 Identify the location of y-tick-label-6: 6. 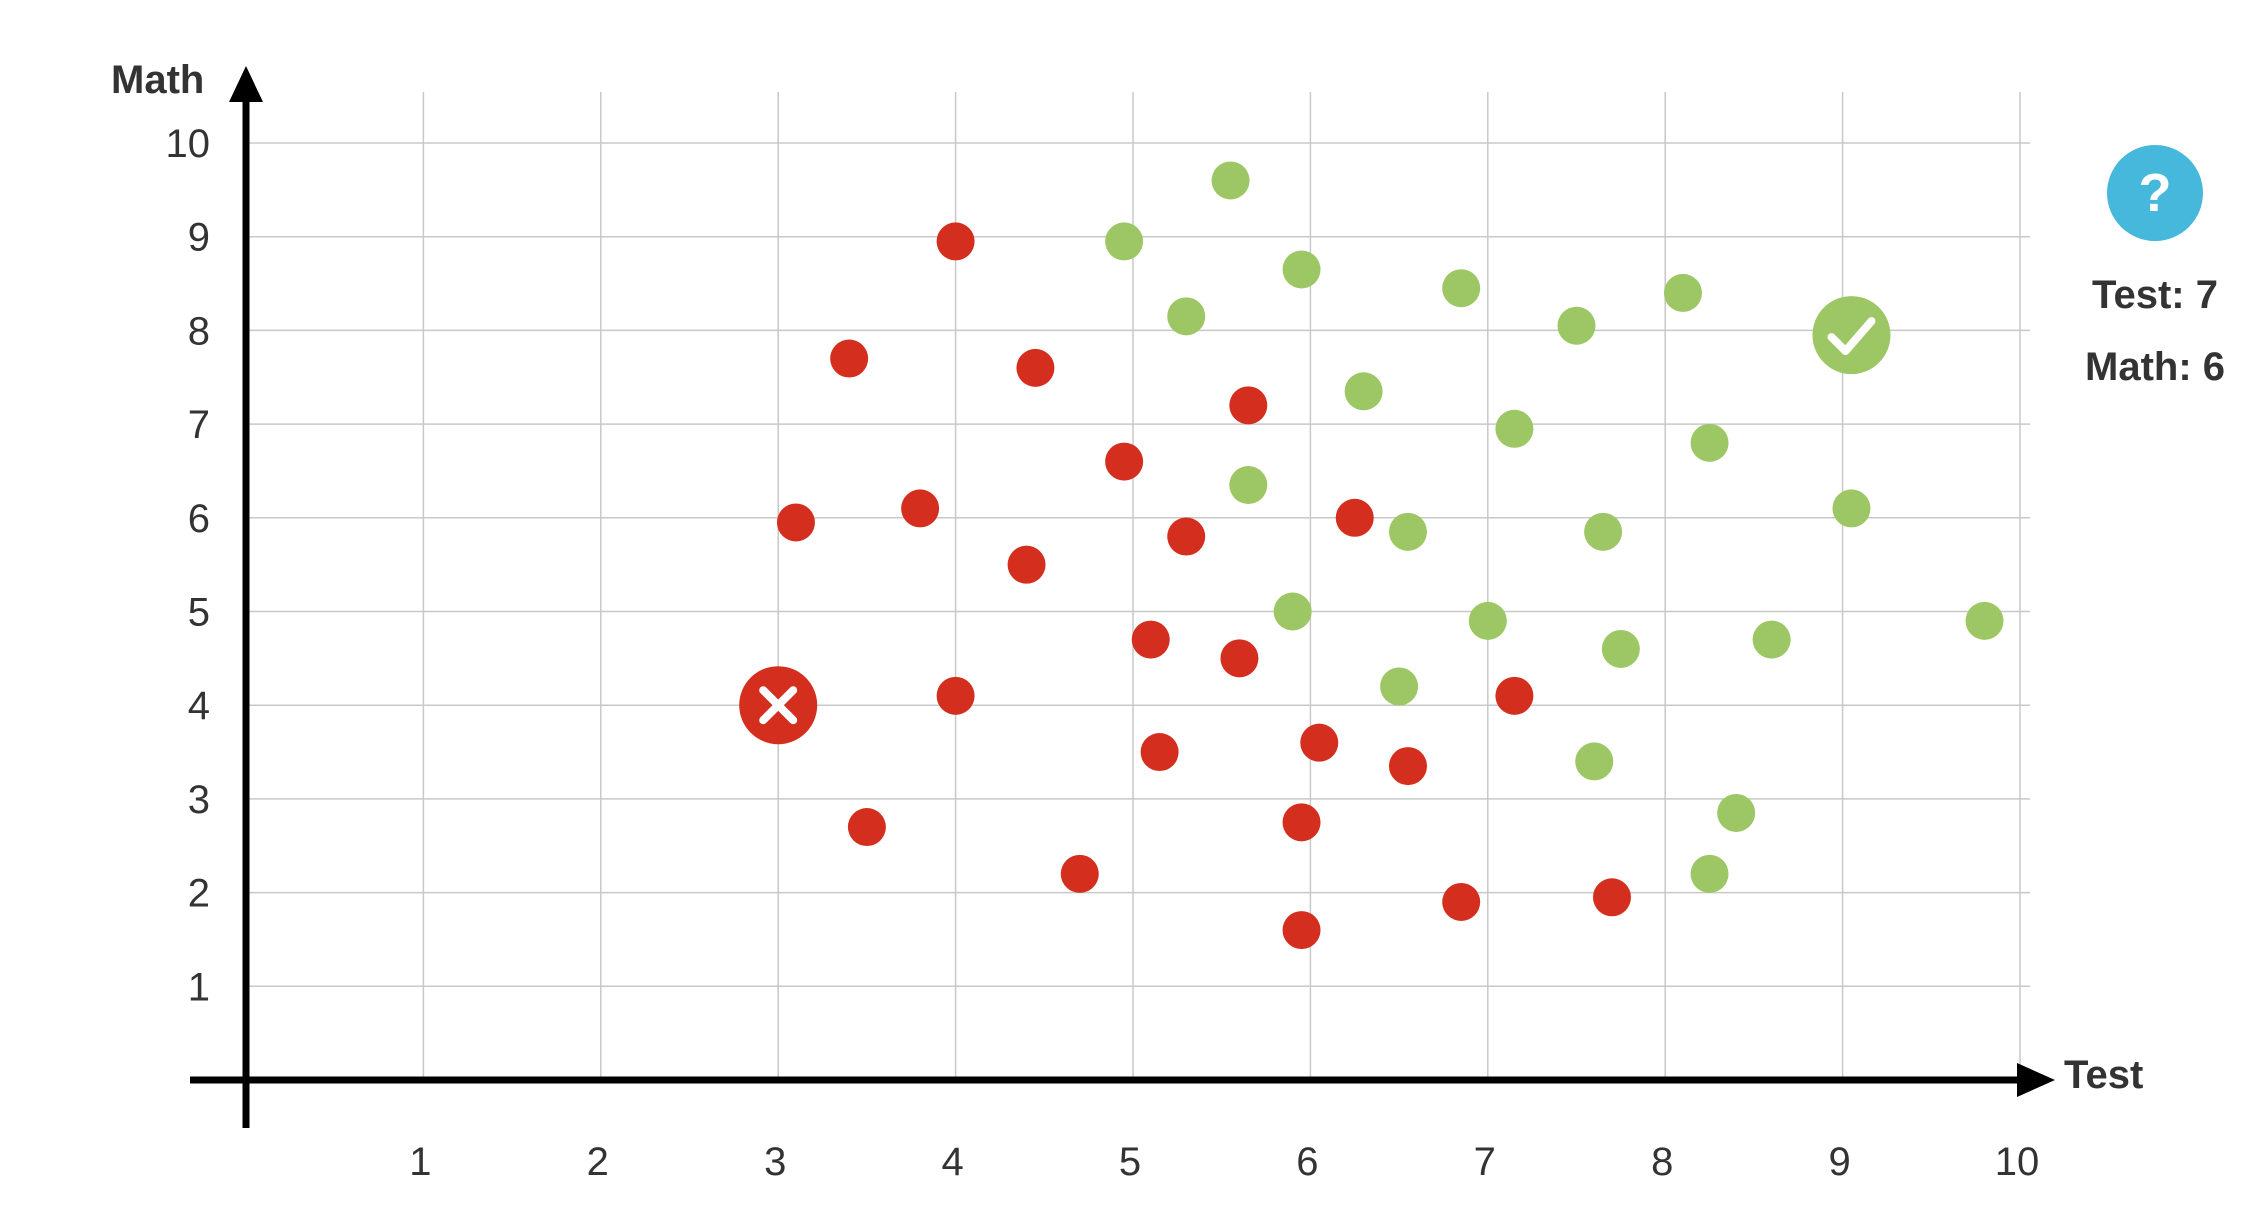
(199, 519).